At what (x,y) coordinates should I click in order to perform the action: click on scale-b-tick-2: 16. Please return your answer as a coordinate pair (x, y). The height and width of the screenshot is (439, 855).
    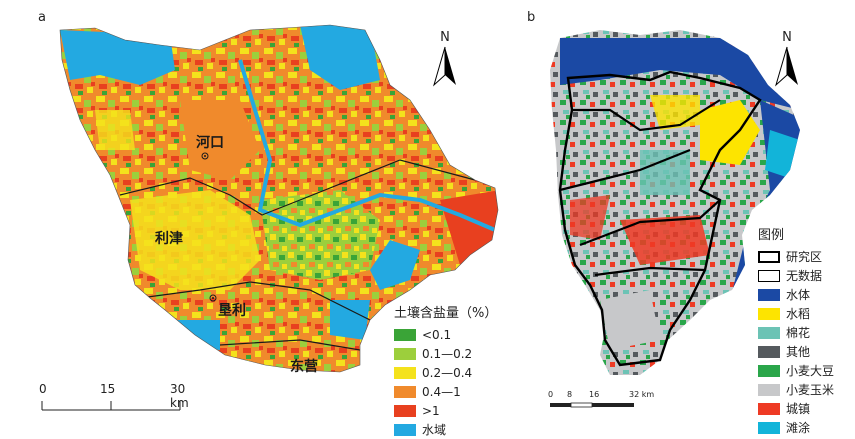
    Looking at the image, I should click on (594, 394).